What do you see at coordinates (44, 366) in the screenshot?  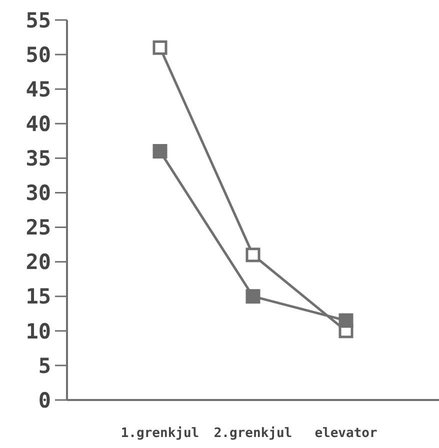 I see `y-tick-label: 5` at bounding box center [44, 366].